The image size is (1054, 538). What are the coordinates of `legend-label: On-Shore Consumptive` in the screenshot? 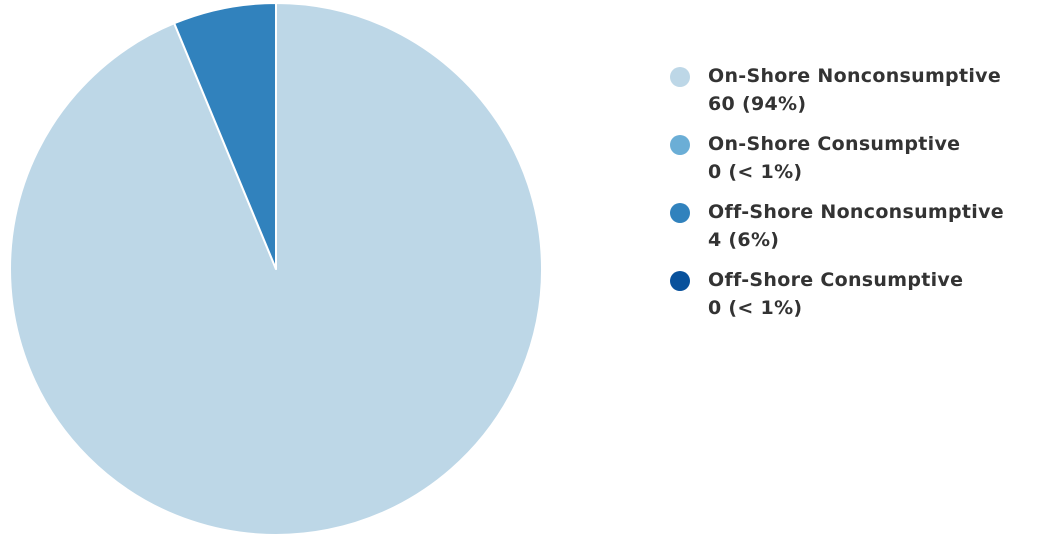 It's located at (834, 144).